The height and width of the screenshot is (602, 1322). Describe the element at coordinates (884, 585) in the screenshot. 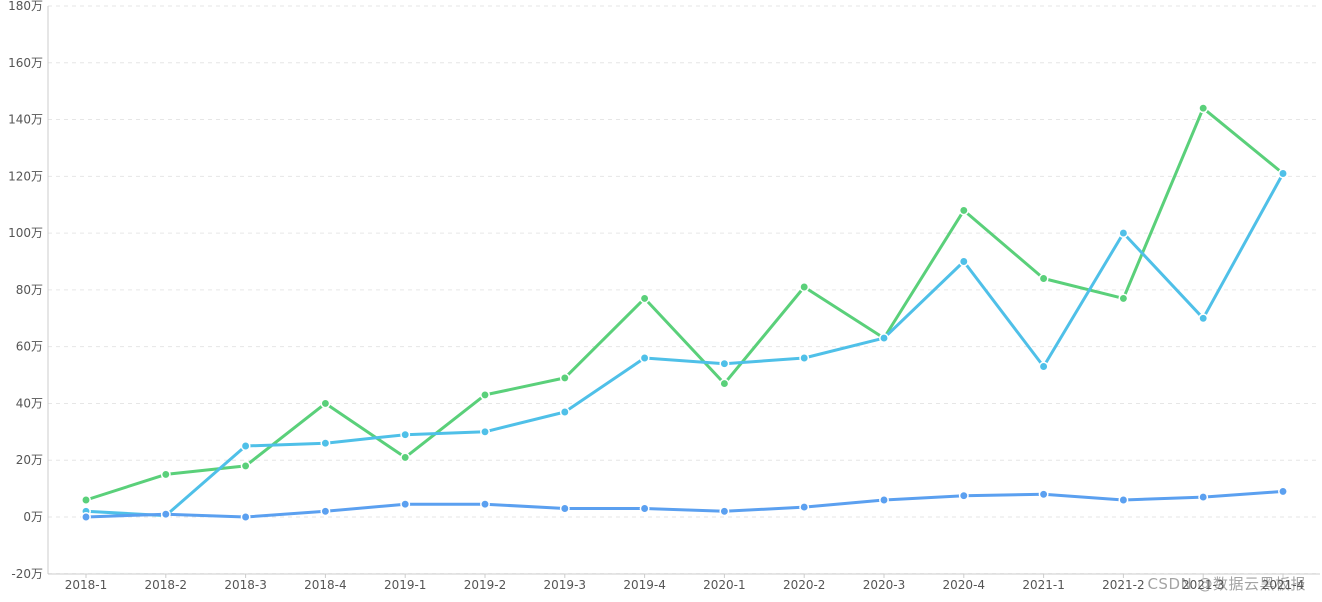

I see `x-tick-label: 2020-3` at that location.